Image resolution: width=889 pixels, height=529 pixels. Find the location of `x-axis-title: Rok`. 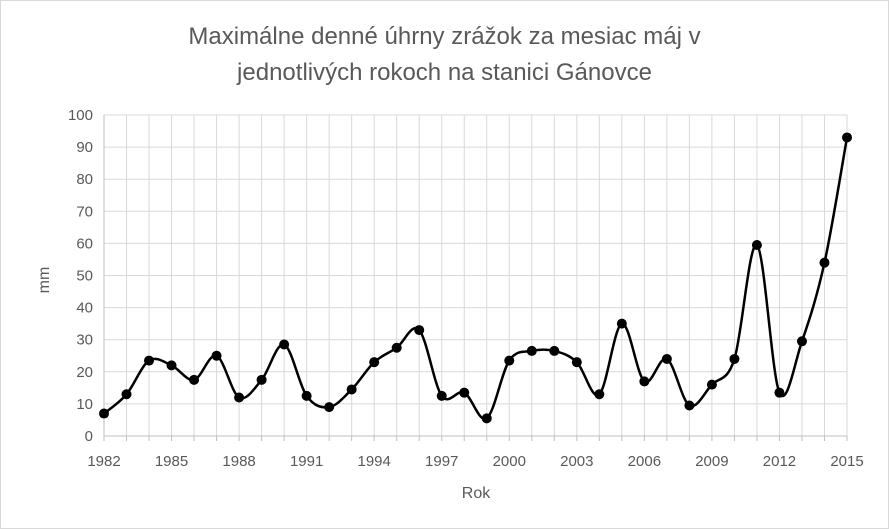

x-axis-title: Rok is located at coordinates (476, 493).